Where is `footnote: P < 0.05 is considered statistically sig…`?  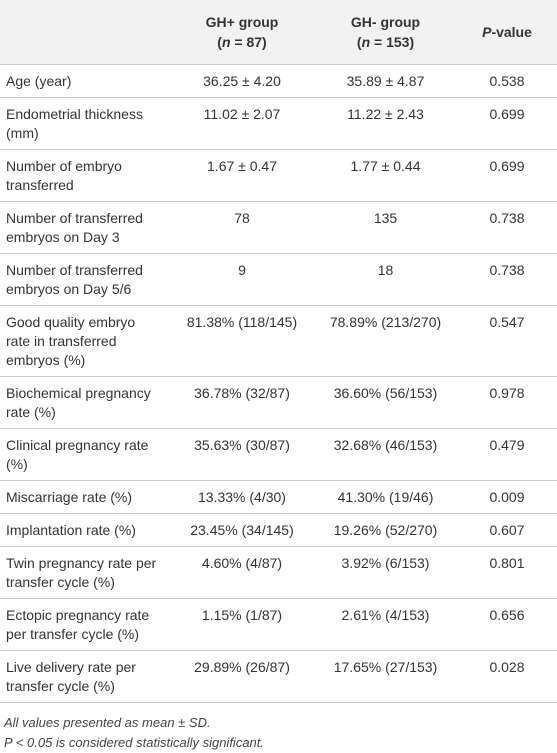
footnote: P < 0.05 is considered statistically sig… is located at coordinates (134, 742).